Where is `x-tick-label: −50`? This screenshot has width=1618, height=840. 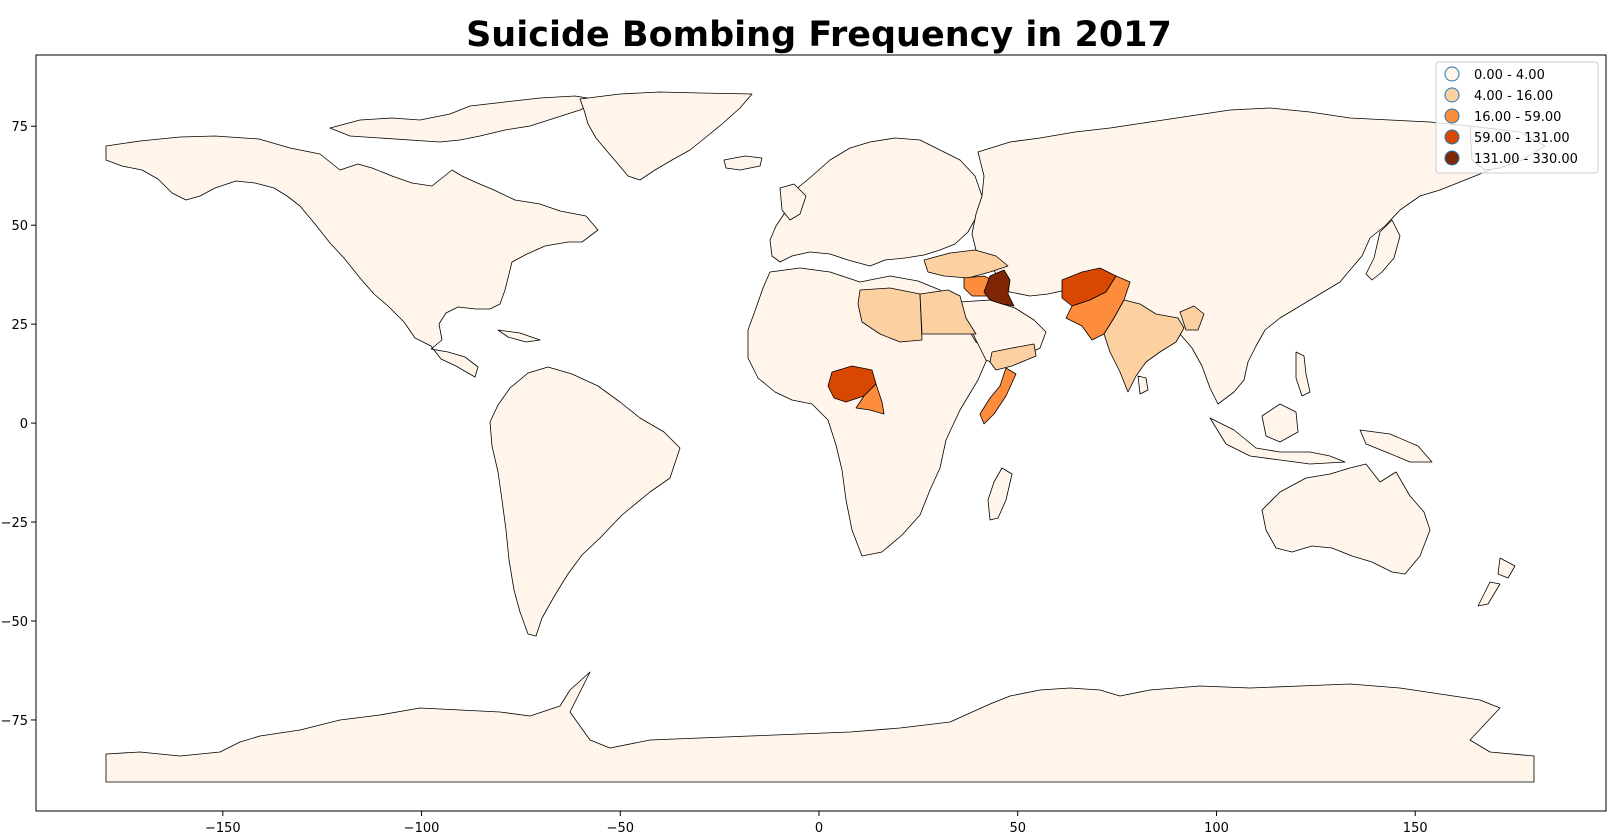 x-tick-label: −50 is located at coordinates (620, 828).